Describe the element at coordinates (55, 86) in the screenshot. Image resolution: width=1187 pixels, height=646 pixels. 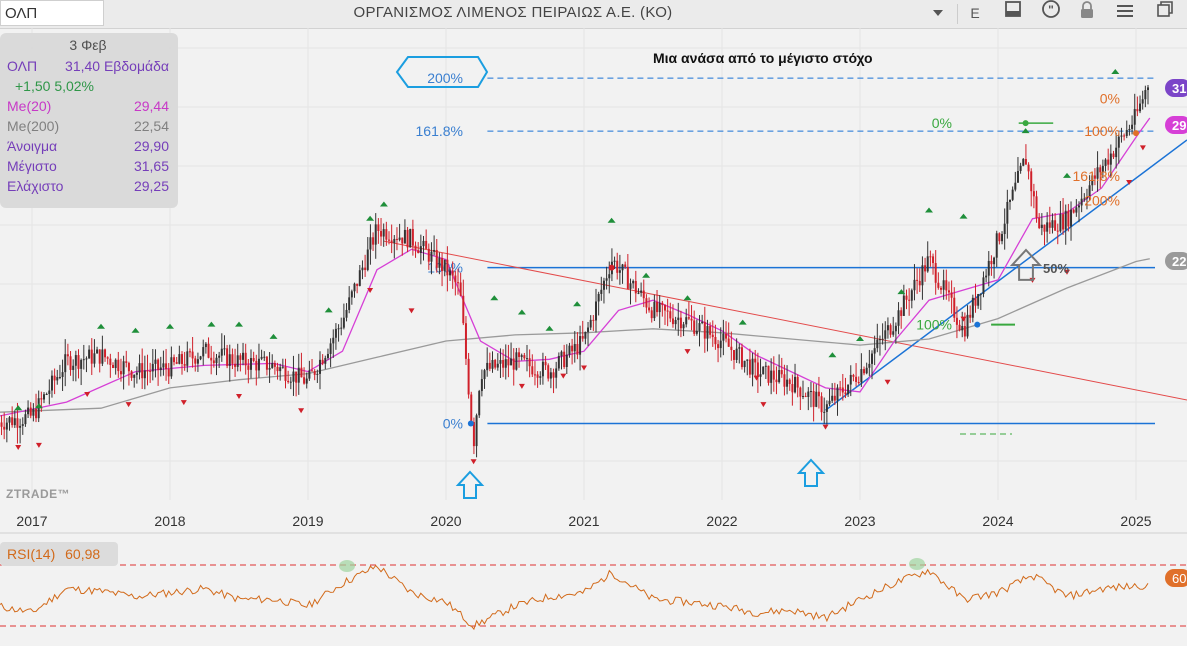
I see `info-change: +1,50 5,02%` at that location.